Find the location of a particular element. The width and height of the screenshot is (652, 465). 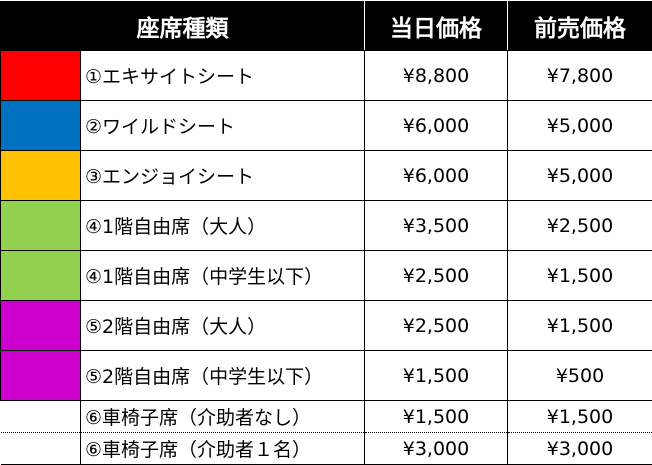

table-row: ①エキサイトシート ¥8,800 ¥7,800 is located at coordinates (326, 75).